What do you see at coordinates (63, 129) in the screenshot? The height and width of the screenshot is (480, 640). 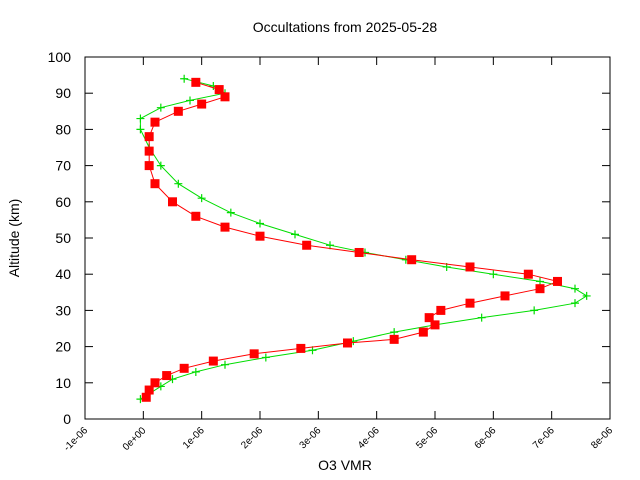 I see `y-tick-label: 80` at bounding box center [63, 129].